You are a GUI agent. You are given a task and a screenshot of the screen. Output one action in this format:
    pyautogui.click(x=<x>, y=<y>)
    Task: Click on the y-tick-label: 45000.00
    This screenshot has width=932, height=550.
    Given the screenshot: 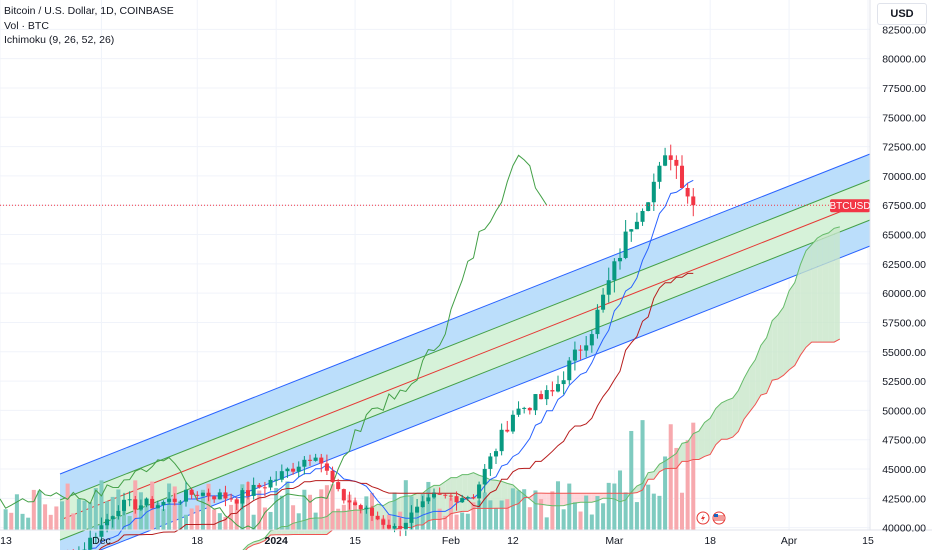 What is the action you would take?
    pyautogui.click(x=904, y=470)
    